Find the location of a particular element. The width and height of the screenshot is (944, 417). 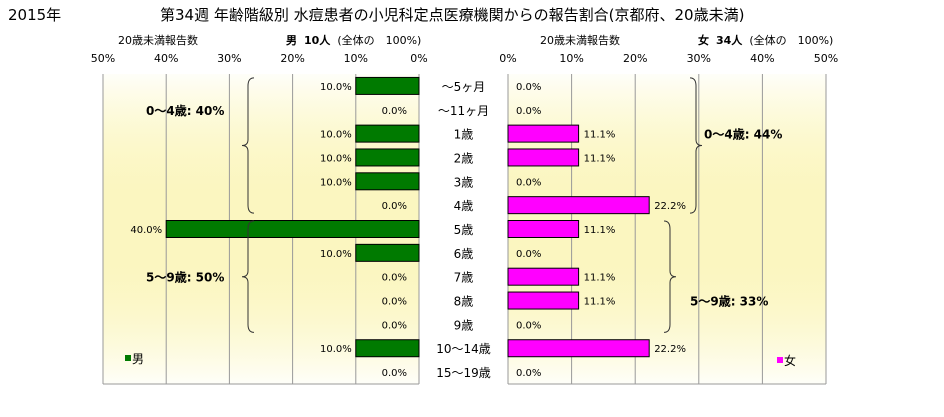

category-label: 7歳 is located at coordinates (464, 278).